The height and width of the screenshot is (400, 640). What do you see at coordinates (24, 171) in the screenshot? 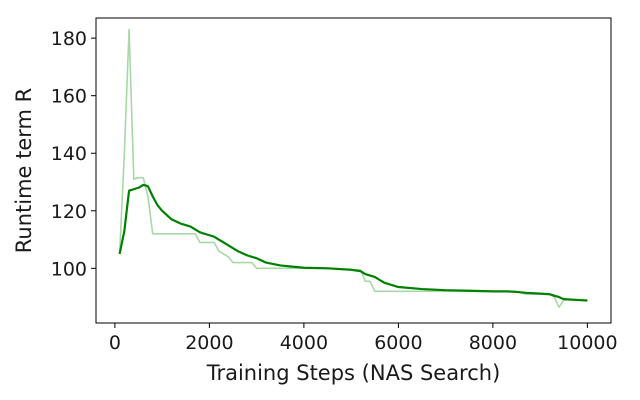
I see `y-axis-label: Runtime term R` at bounding box center [24, 171].